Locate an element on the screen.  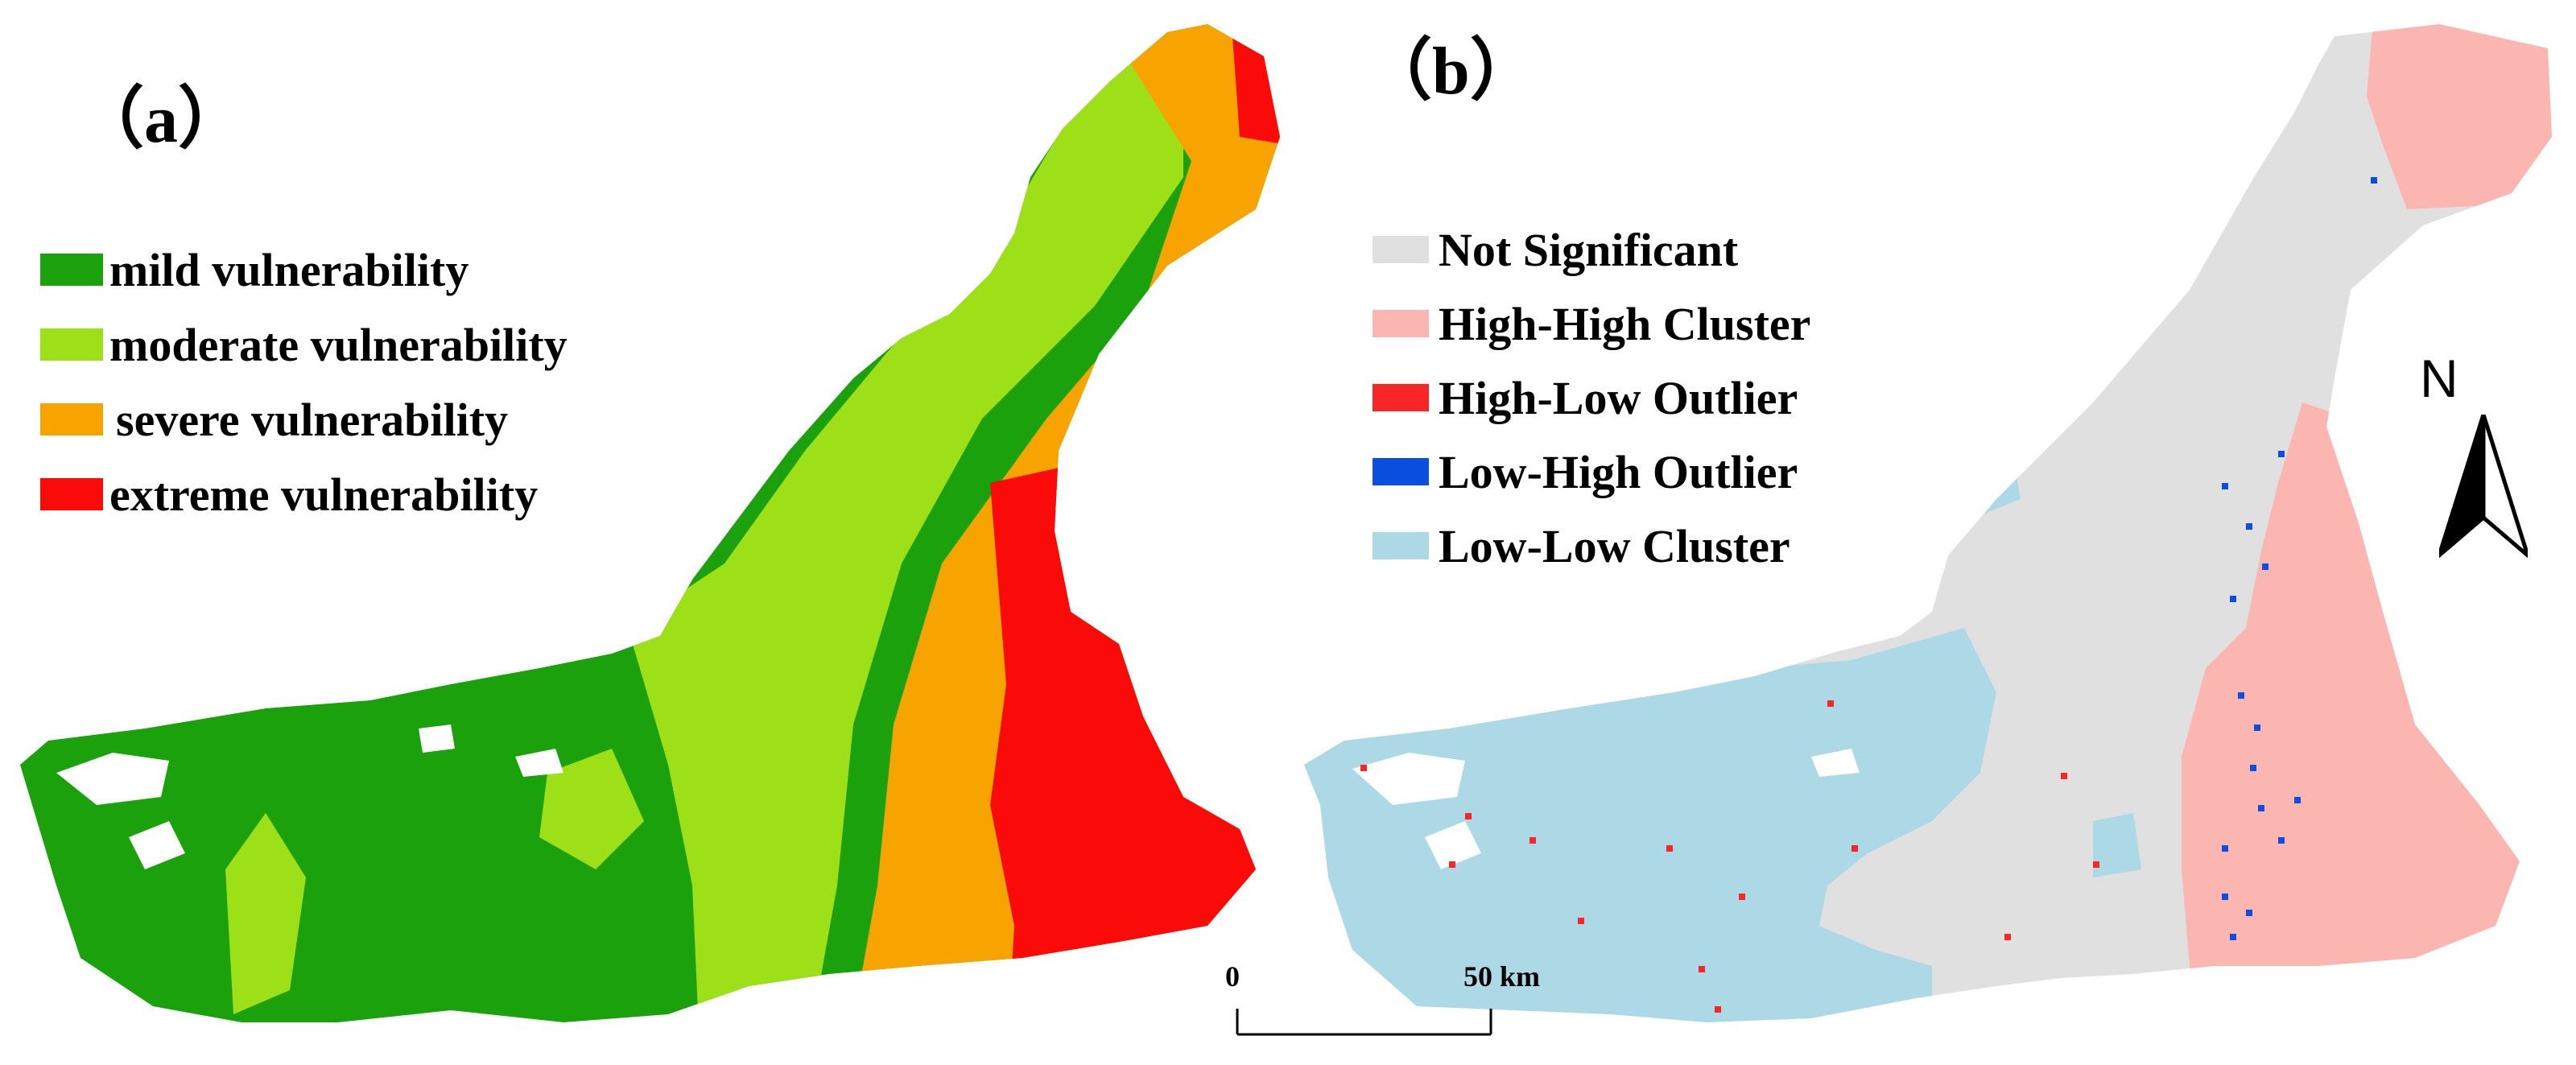
zone-high-high-east is located at coordinates (2367, 712).